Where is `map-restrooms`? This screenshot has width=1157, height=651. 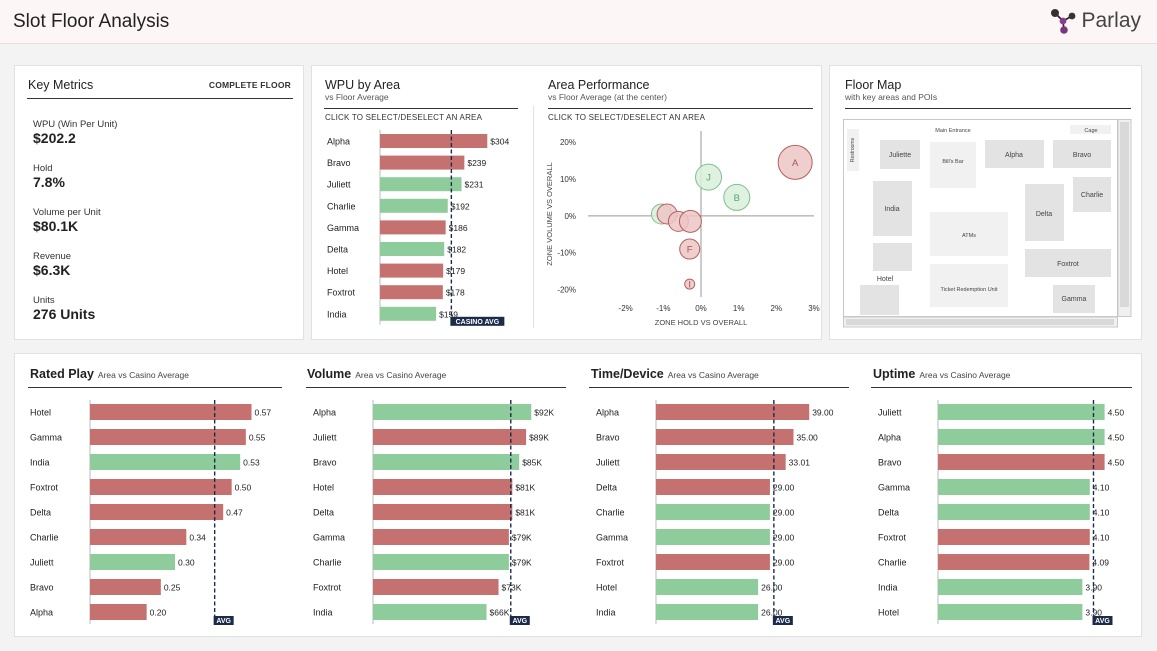
map-restrooms is located at coordinates (853, 150).